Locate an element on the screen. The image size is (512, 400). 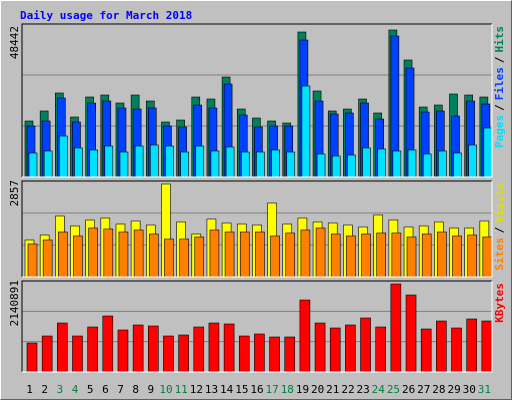
x-tick-label: 24 is located at coordinates (379, 389).